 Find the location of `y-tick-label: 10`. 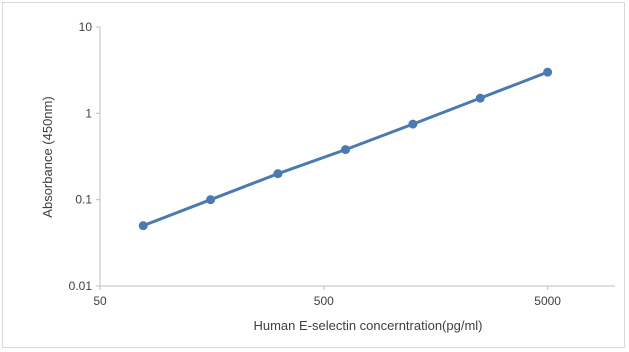

y-tick-label: 10 is located at coordinates (86, 27).